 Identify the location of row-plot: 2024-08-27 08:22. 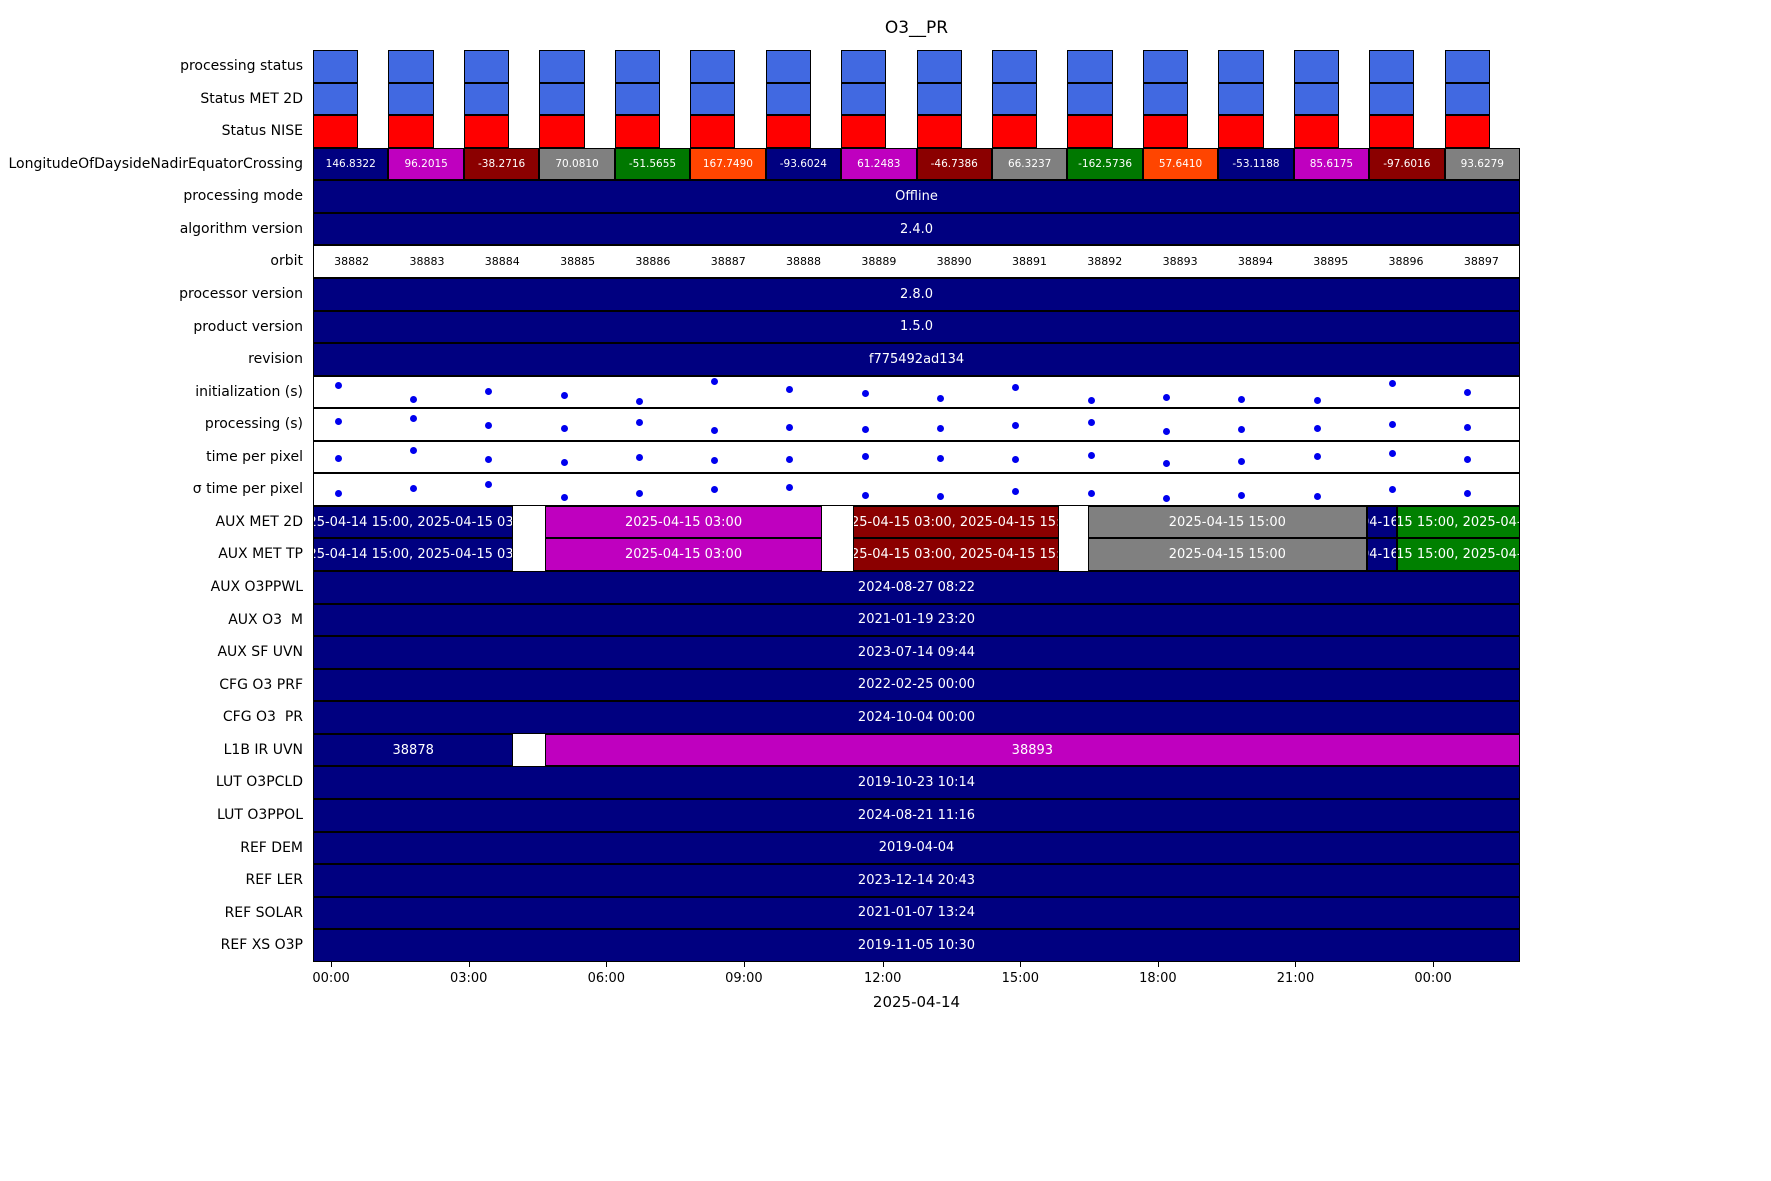
(916, 587).